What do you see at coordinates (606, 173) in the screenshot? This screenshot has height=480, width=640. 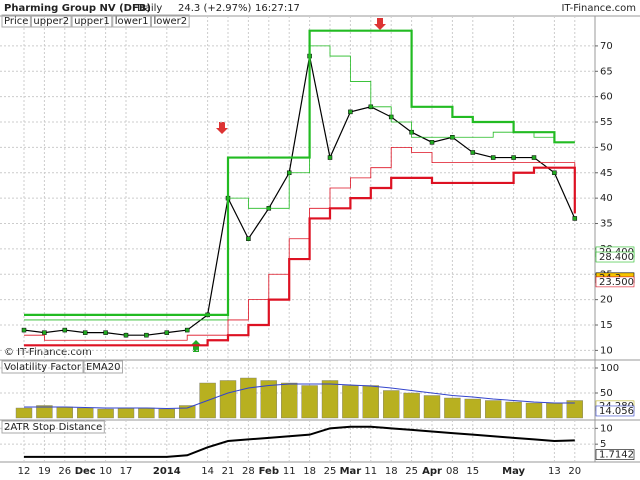 I see `y-tick-label: 45` at bounding box center [606, 173].